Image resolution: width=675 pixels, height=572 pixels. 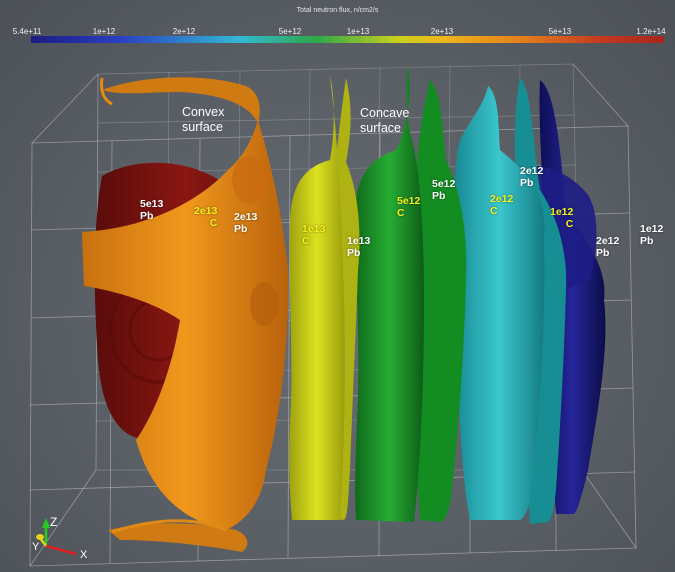 I want to click on isosurface-green-c, so click(x=389, y=294).